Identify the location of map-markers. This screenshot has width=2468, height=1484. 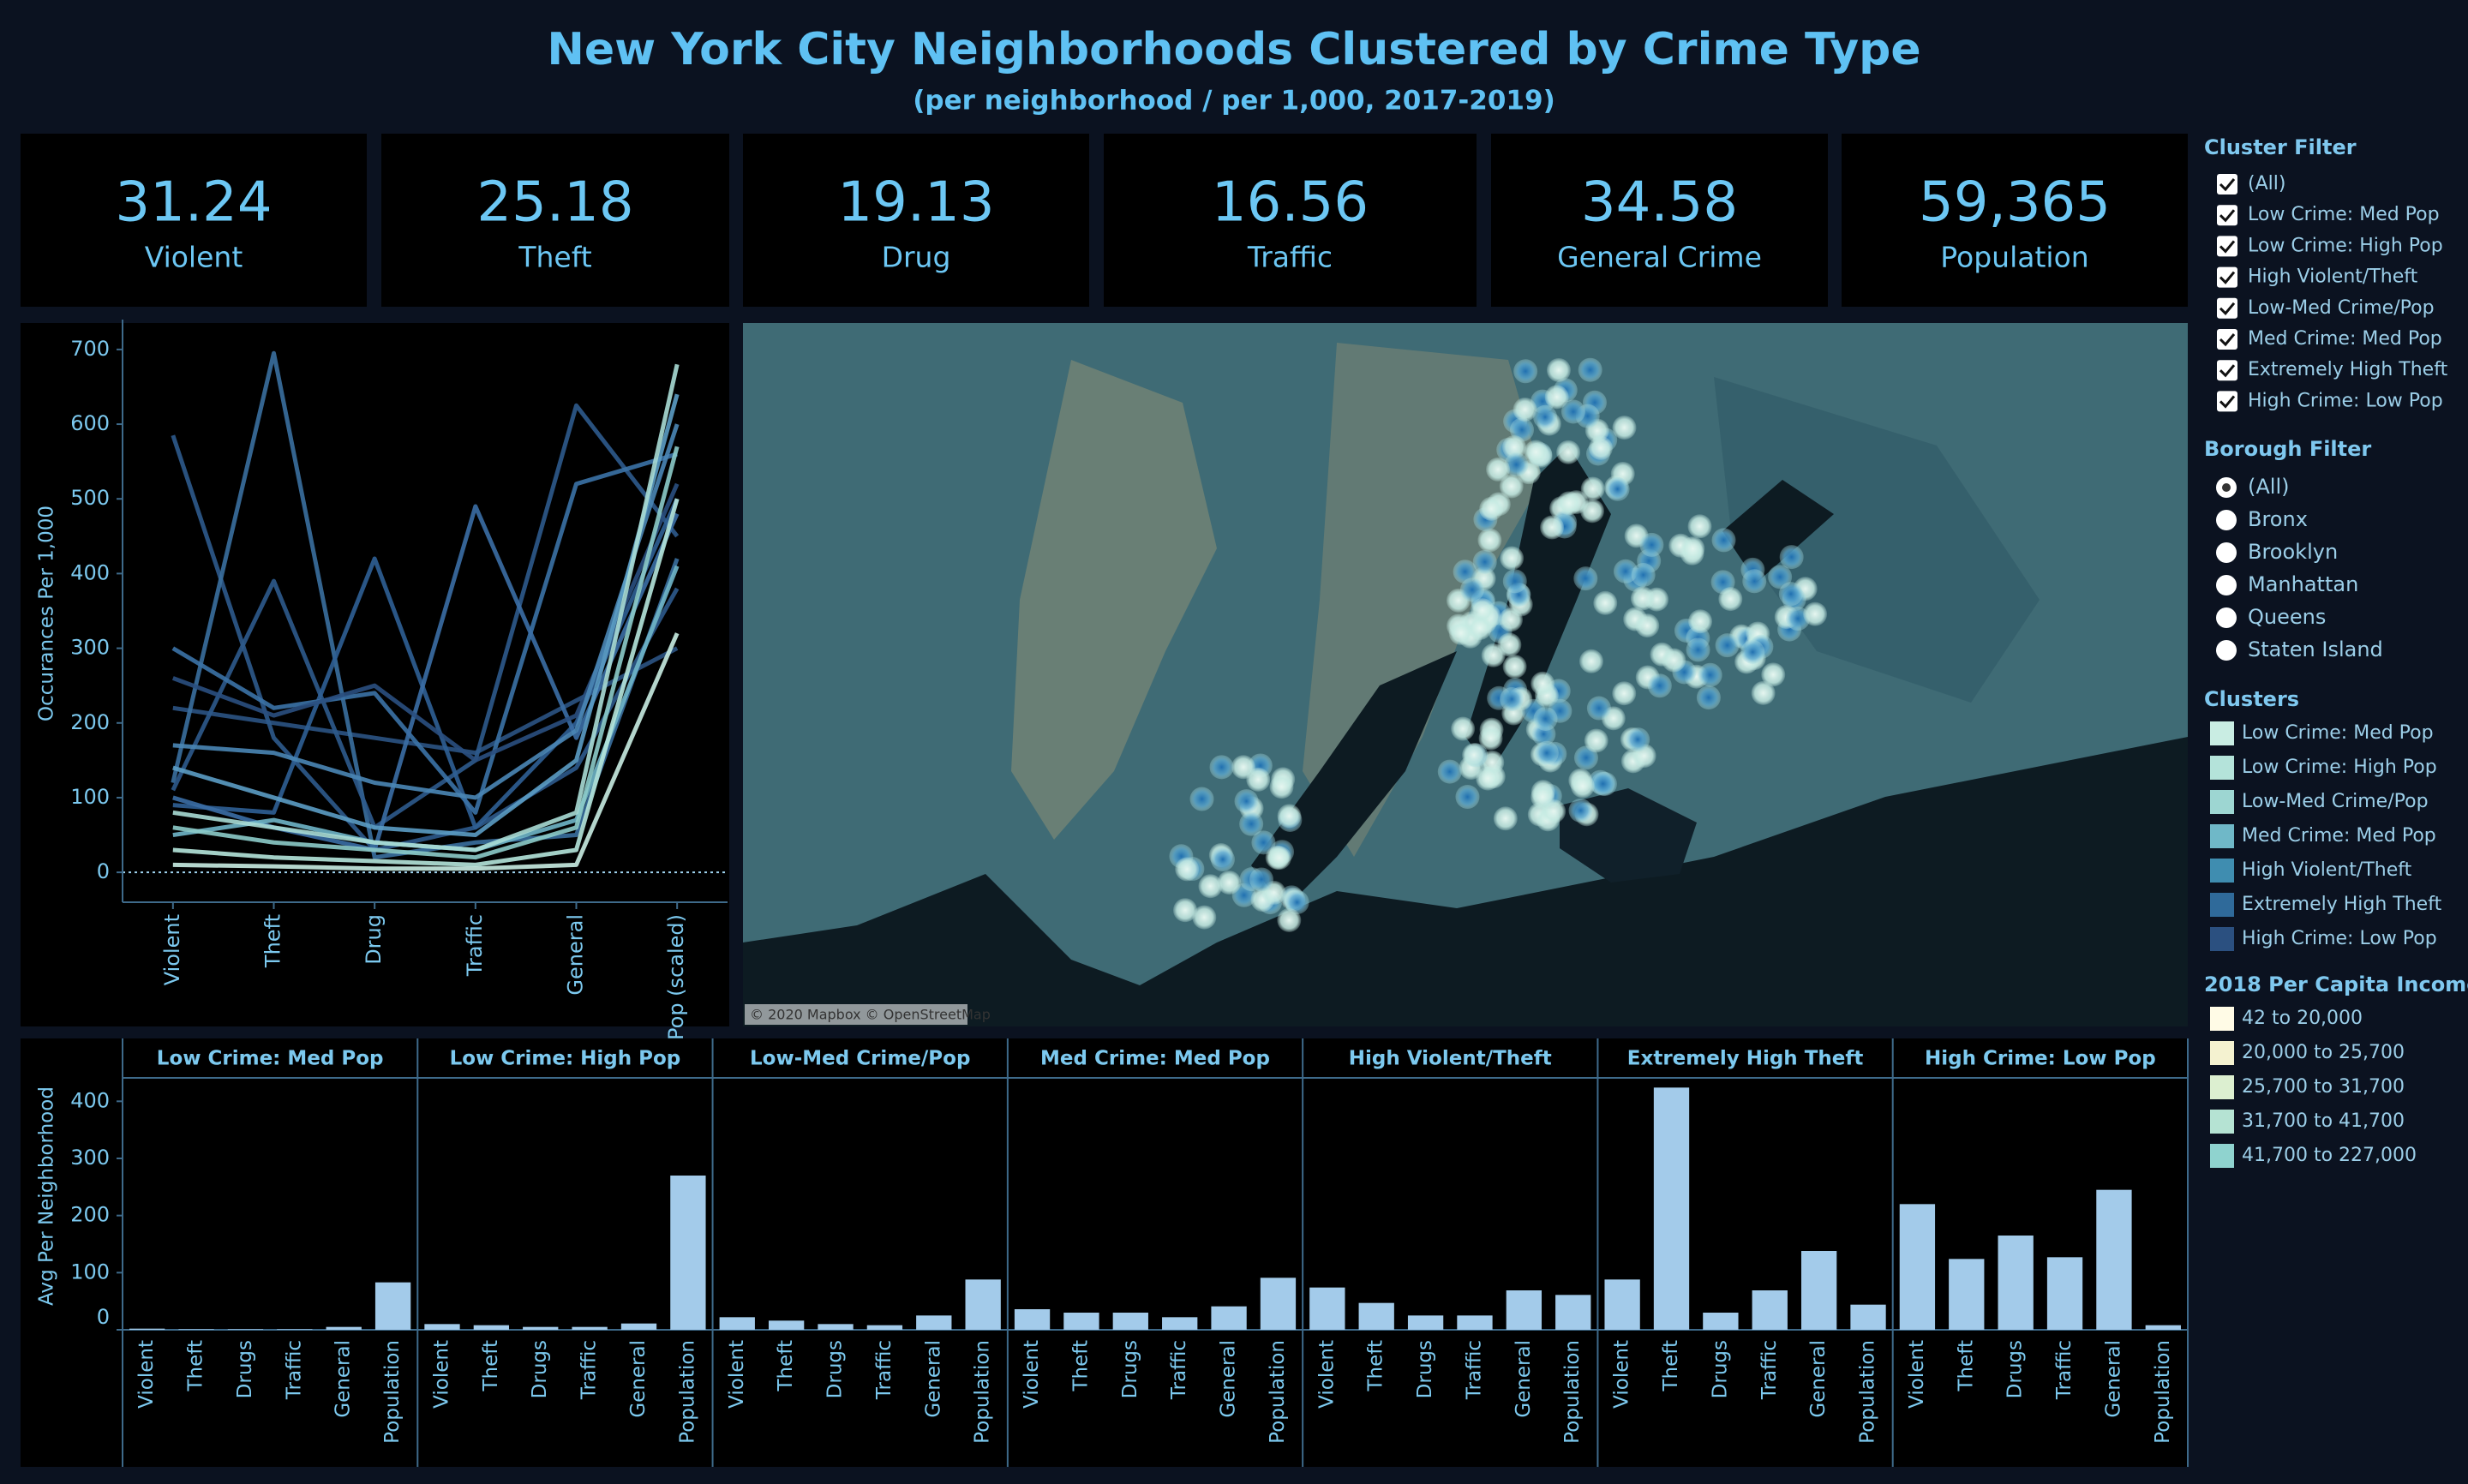
(1498, 644).